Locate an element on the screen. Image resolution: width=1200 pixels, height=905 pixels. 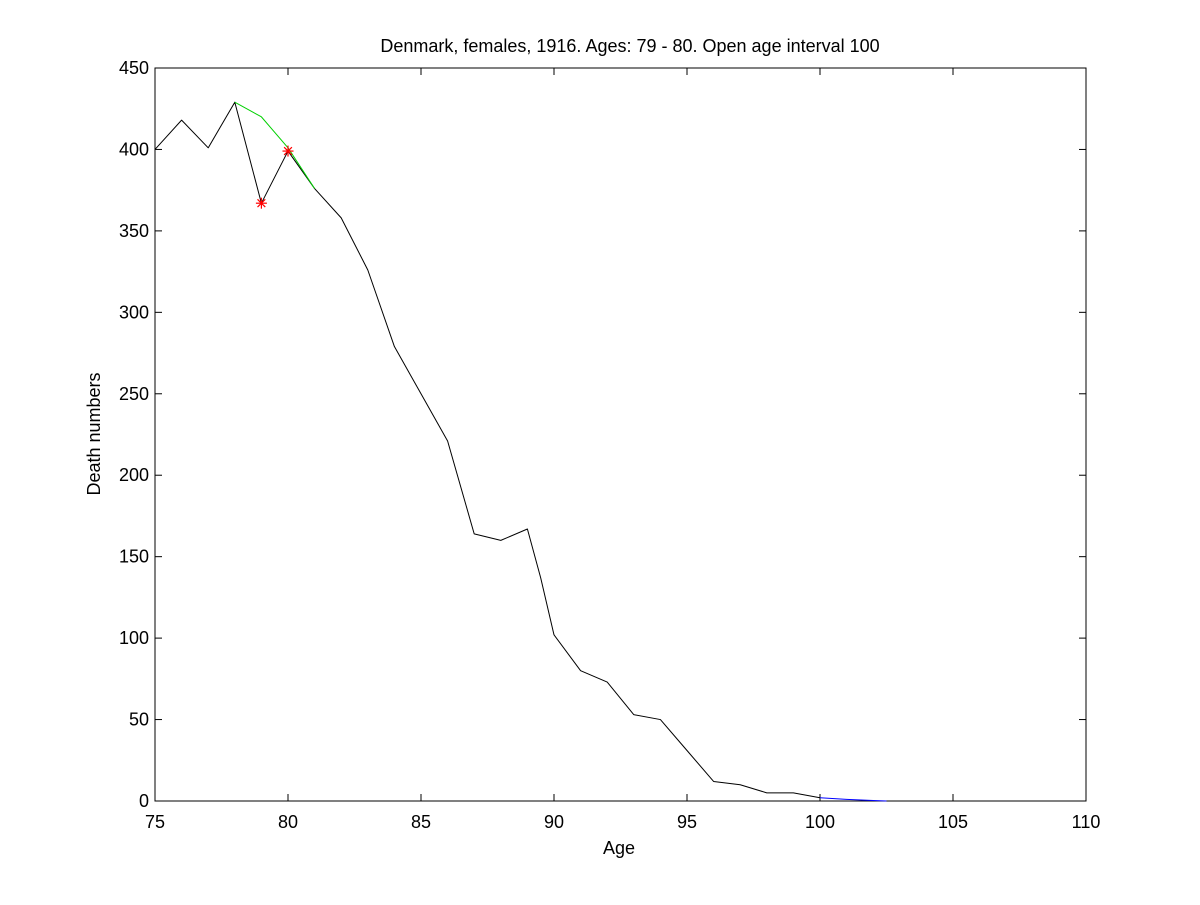
y-tick-label: 450 is located at coordinates (134, 68).